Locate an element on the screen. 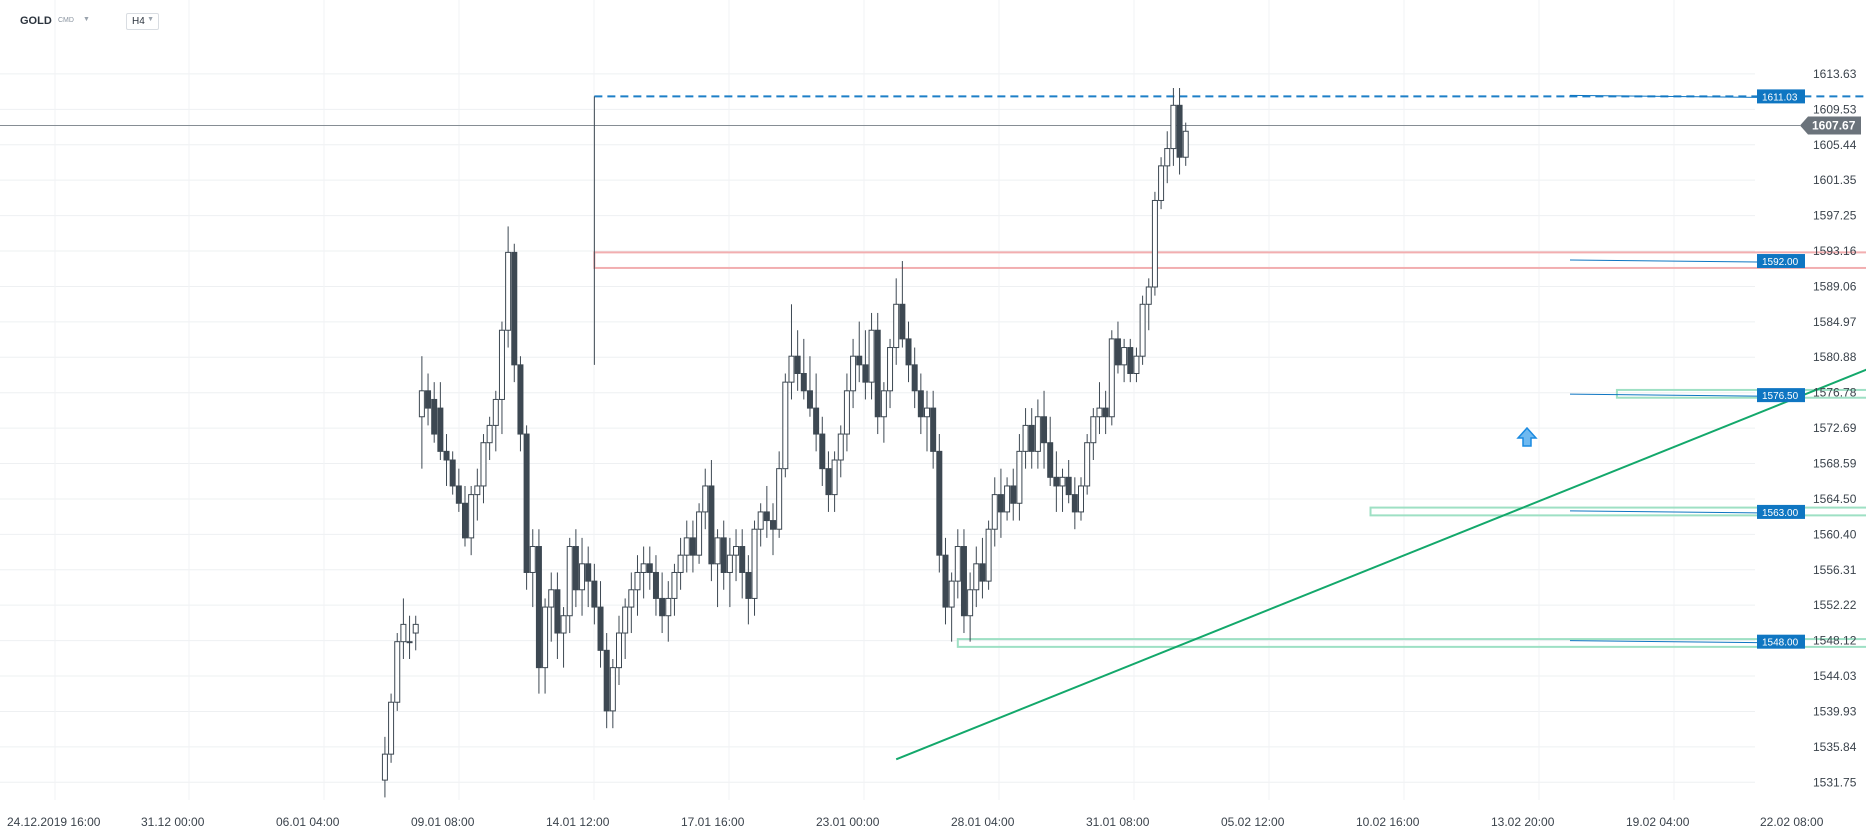  price-tick-label: 1609.53 is located at coordinates (1835, 109).